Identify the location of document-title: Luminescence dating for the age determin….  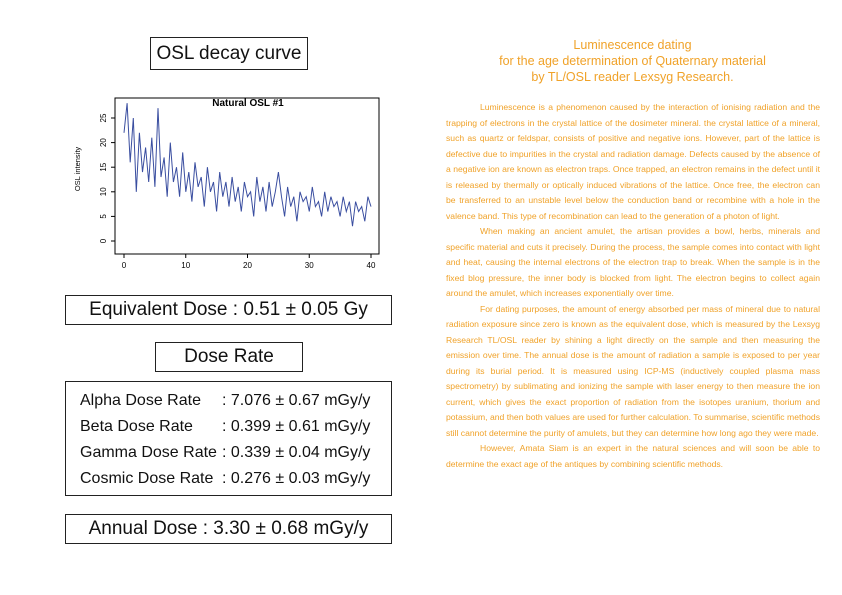
(632, 61).